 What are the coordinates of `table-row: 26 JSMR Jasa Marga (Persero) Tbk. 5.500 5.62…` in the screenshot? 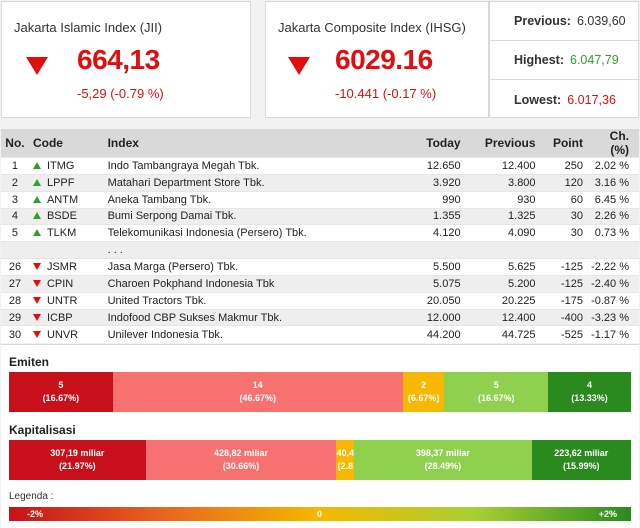 It's located at (320, 267).